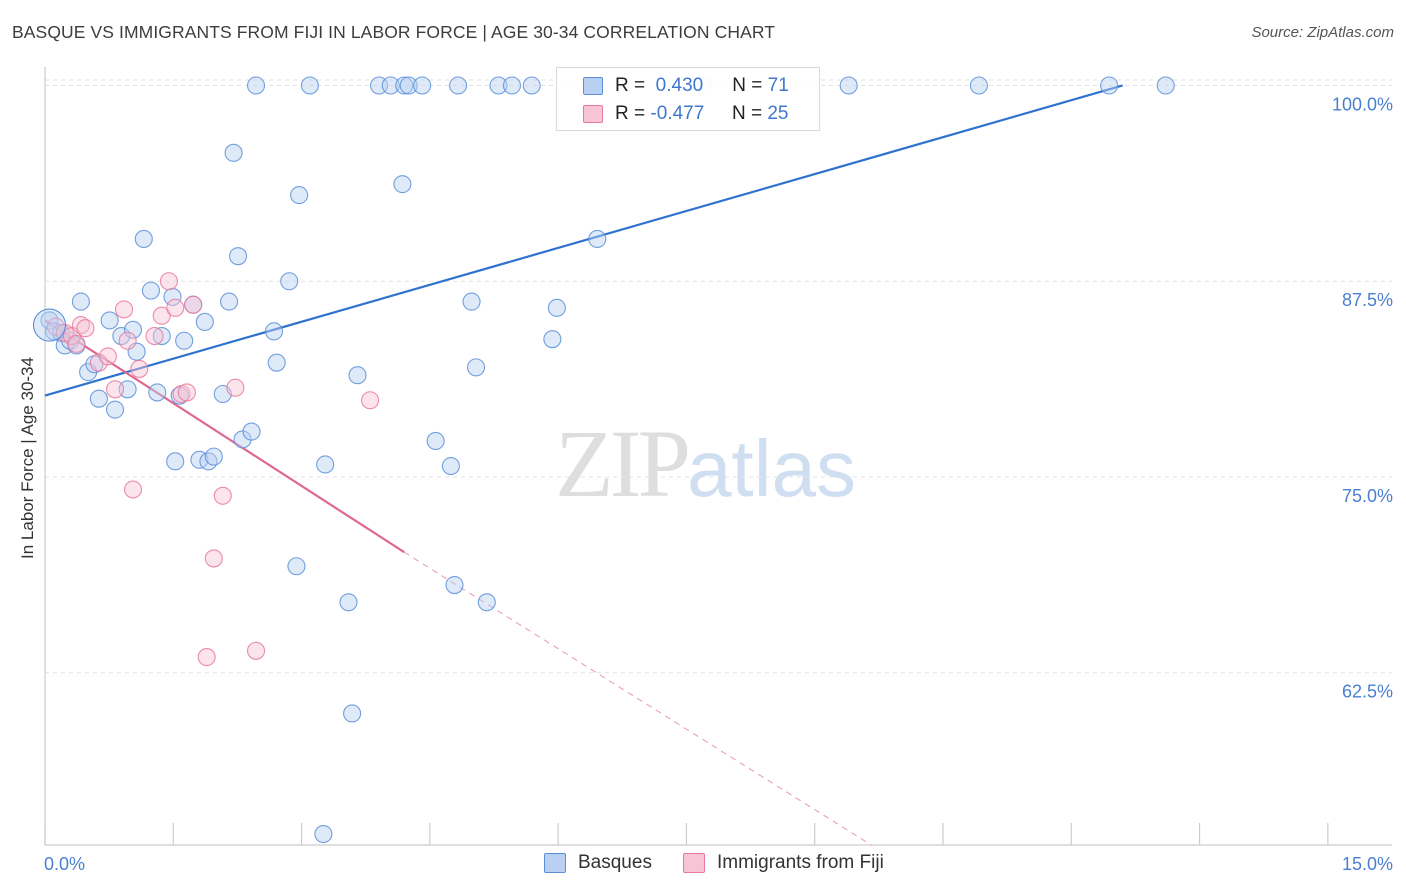  Describe the element at coordinates (224, 436) in the screenshot. I see `fiji-trend-line` at that location.